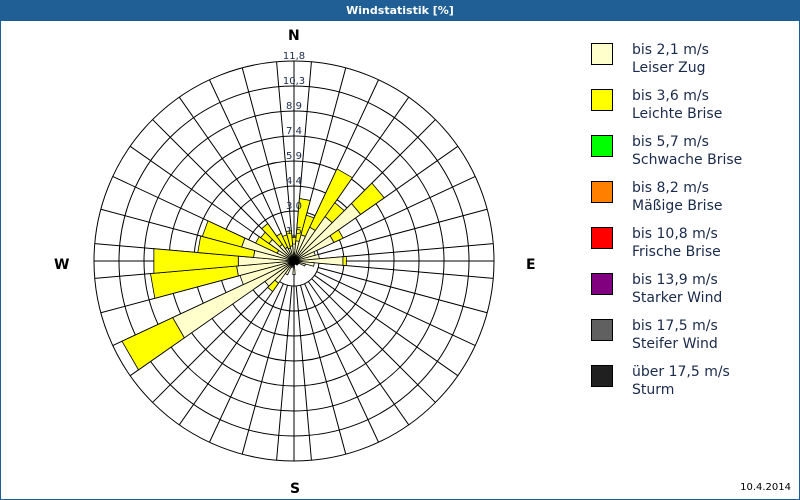  I want to click on svg-text: 5,9, so click(294, 156).